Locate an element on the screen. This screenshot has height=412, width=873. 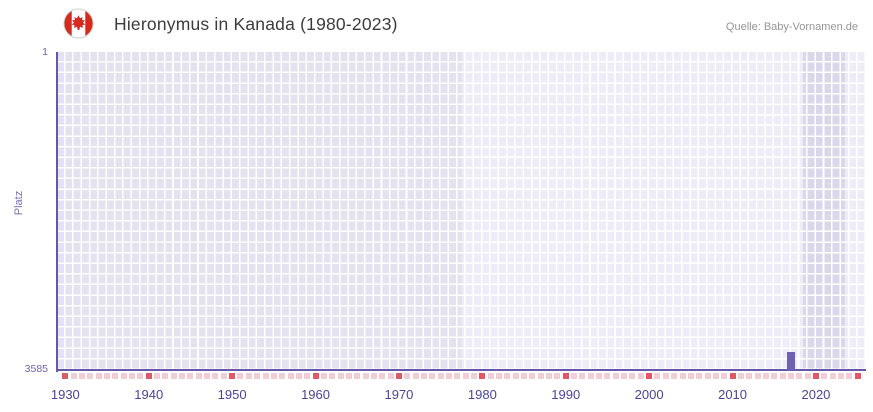
x-tick-label: 1980 is located at coordinates (482, 394).